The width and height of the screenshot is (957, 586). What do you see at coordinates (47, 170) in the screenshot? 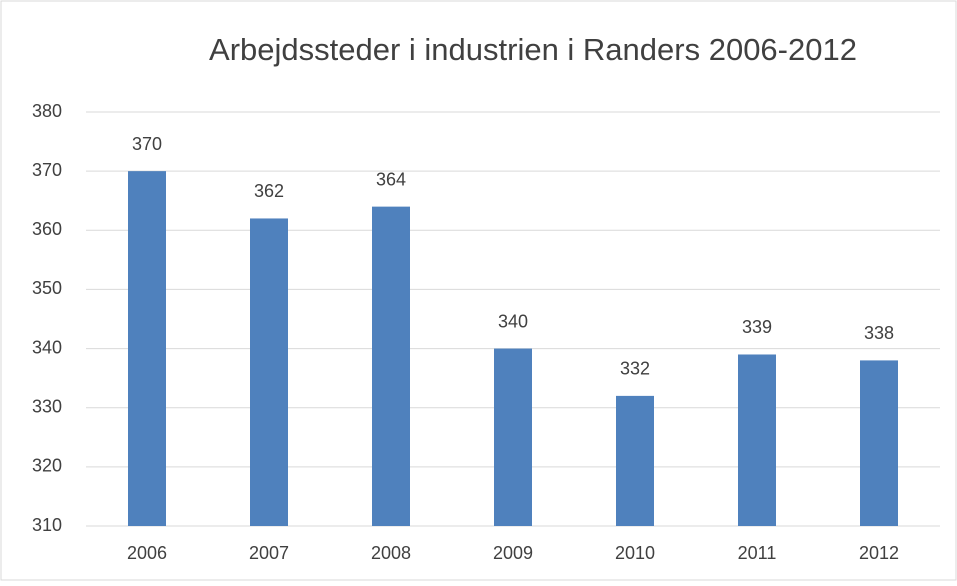
I see `y-tick-label: 370` at bounding box center [47, 170].